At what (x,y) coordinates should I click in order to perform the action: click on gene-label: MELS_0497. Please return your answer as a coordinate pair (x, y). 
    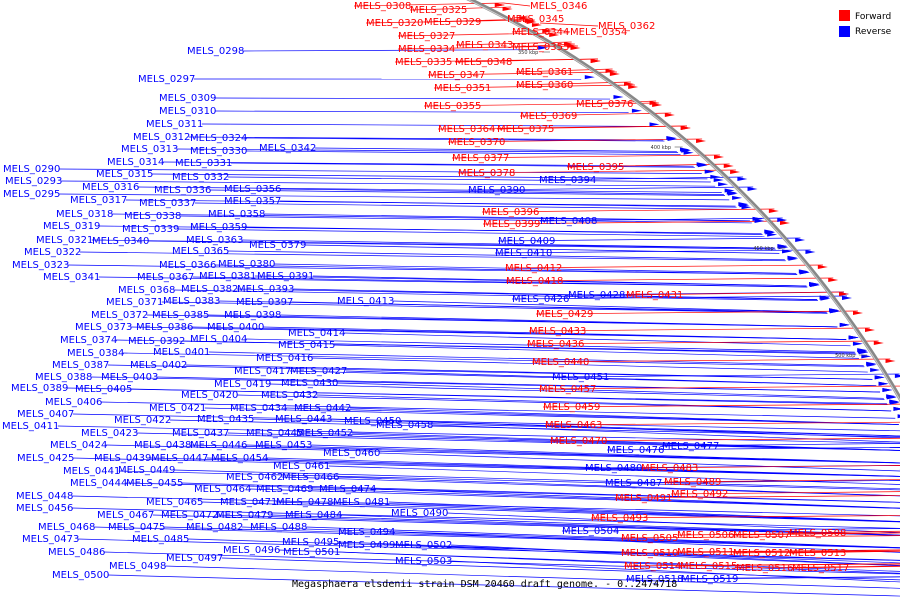
    Looking at the image, I should click on (194, 558).